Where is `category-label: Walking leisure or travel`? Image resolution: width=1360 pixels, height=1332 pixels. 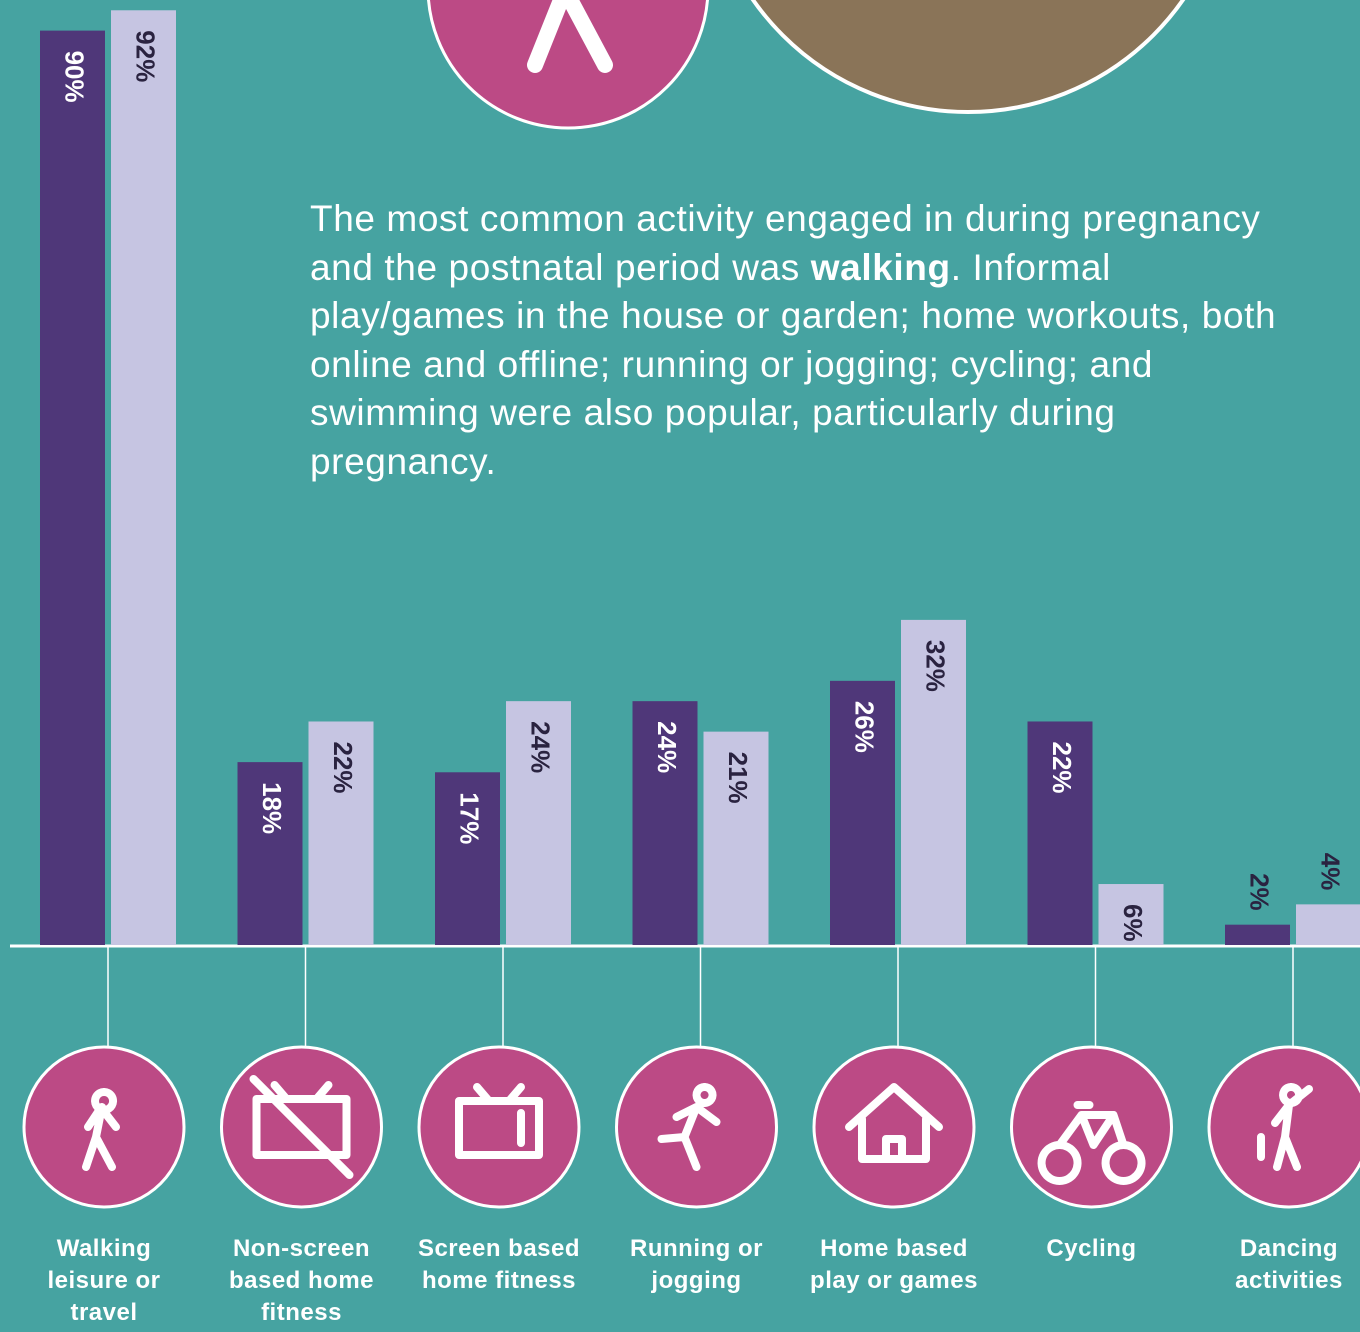
category-label: Walking leisure or travel is located at coordinates (104, 1280).